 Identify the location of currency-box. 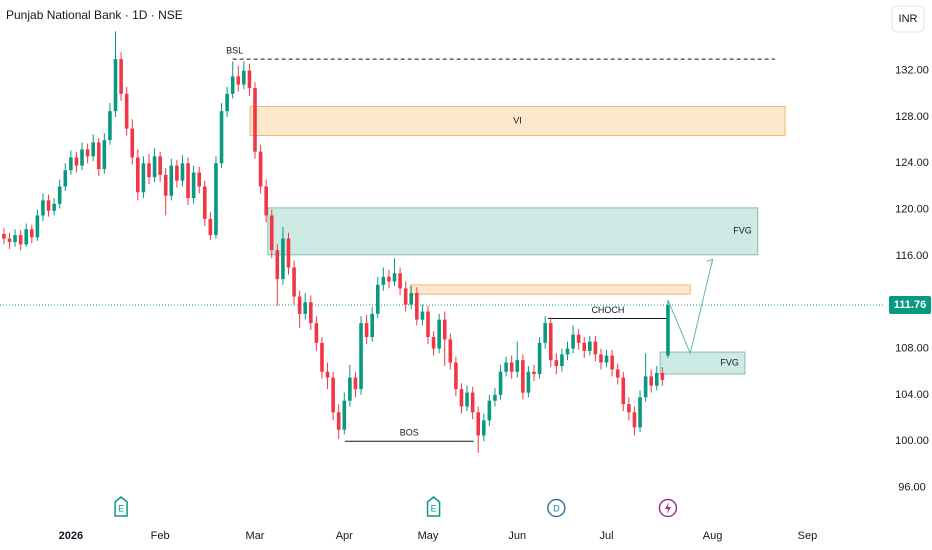
(908, 19).